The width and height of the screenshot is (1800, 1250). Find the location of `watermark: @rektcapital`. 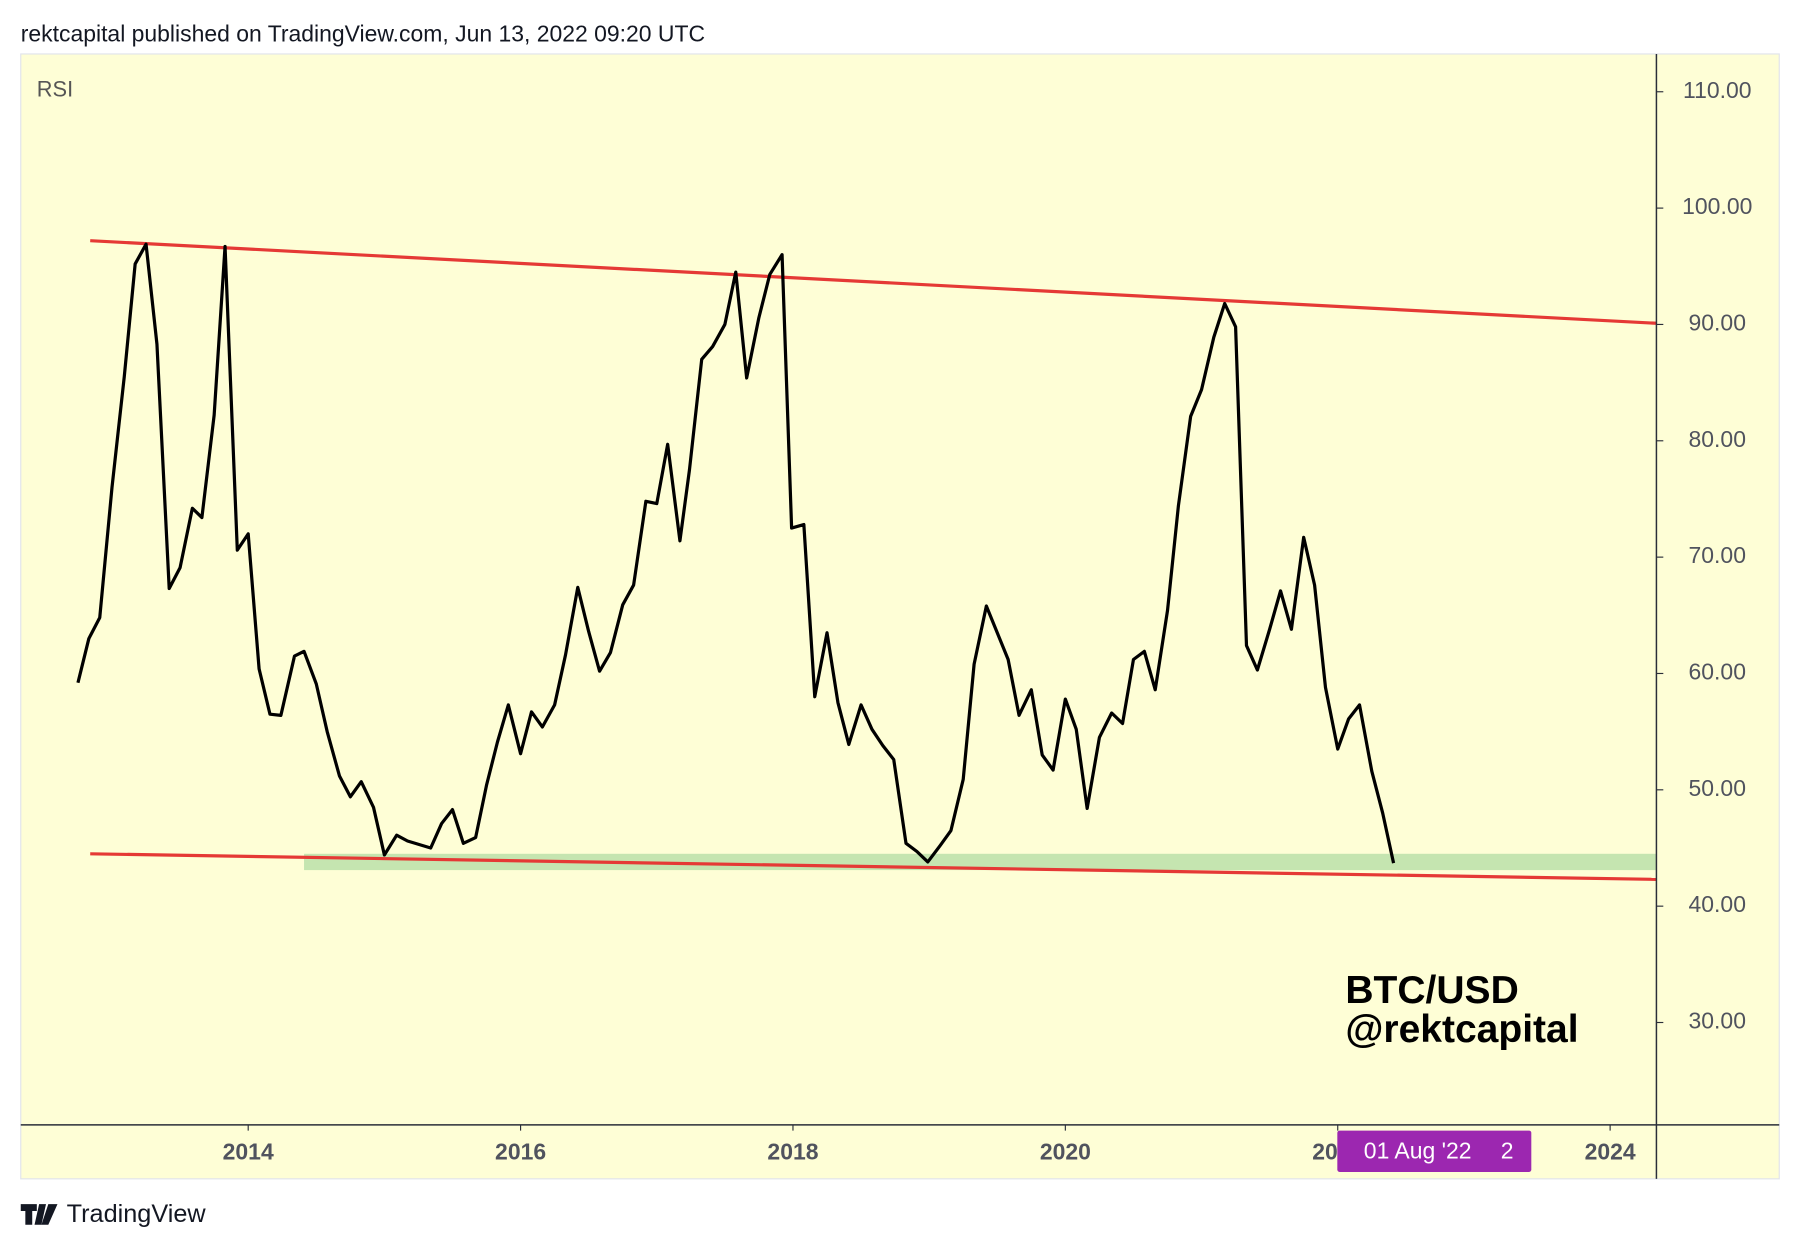

watermark: @rektcapital is located at coordinates (1461, 1029).